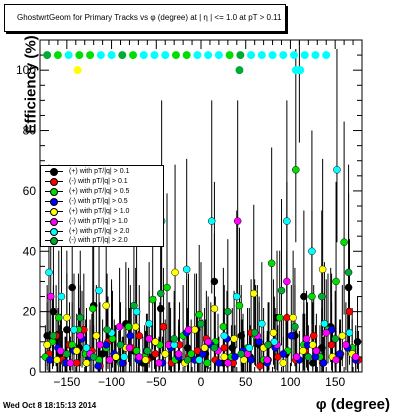 The image size is (400, 414). What do you see at coordinates (30, 191) in the screenshot?
I see `y-tick-label: 60` at bounding box center [30, 191].